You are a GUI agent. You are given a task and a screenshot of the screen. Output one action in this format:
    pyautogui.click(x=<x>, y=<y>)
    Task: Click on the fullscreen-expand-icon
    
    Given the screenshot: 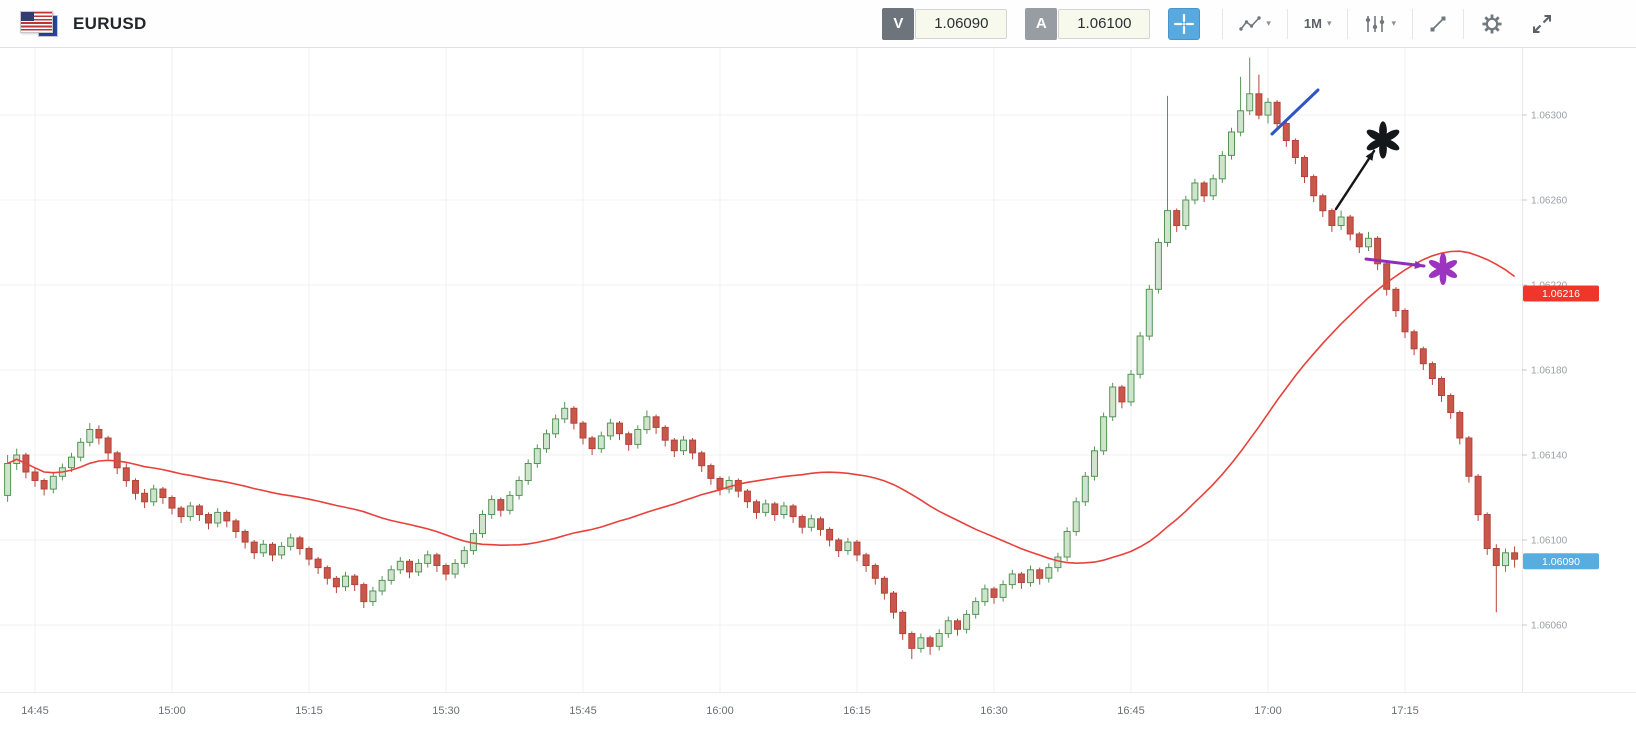 What is the action you would take?
    pyautogui.click(x=1542, y=23)
    